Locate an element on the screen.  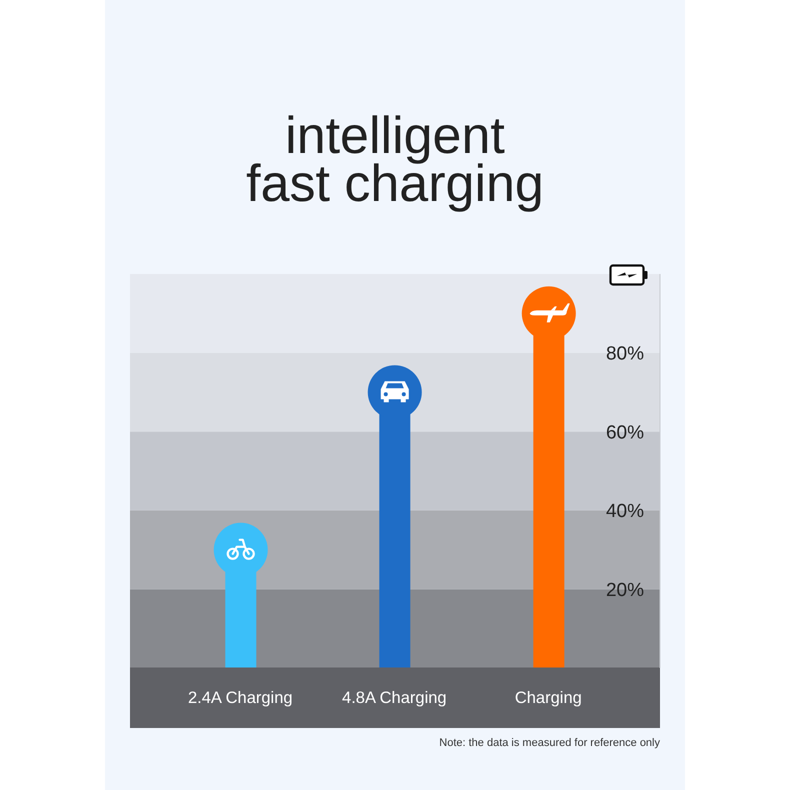
x-tick-label: Charging is located at coordinates (548, 698).